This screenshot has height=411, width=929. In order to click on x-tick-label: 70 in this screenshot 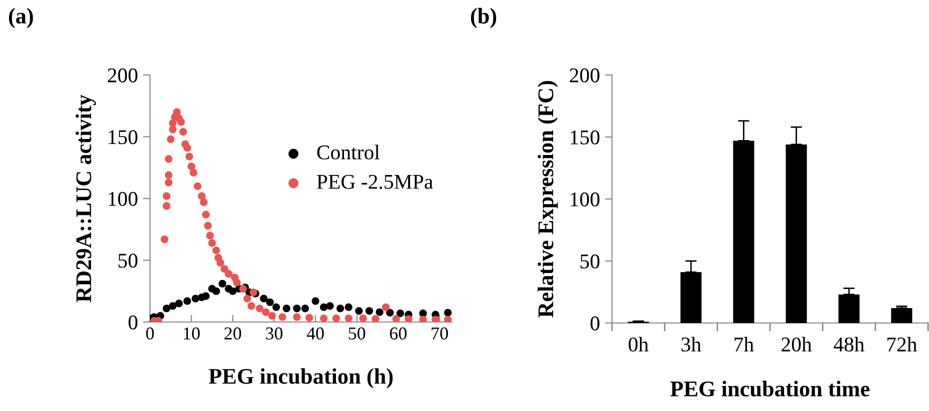, I will do `click(440, 333)`.